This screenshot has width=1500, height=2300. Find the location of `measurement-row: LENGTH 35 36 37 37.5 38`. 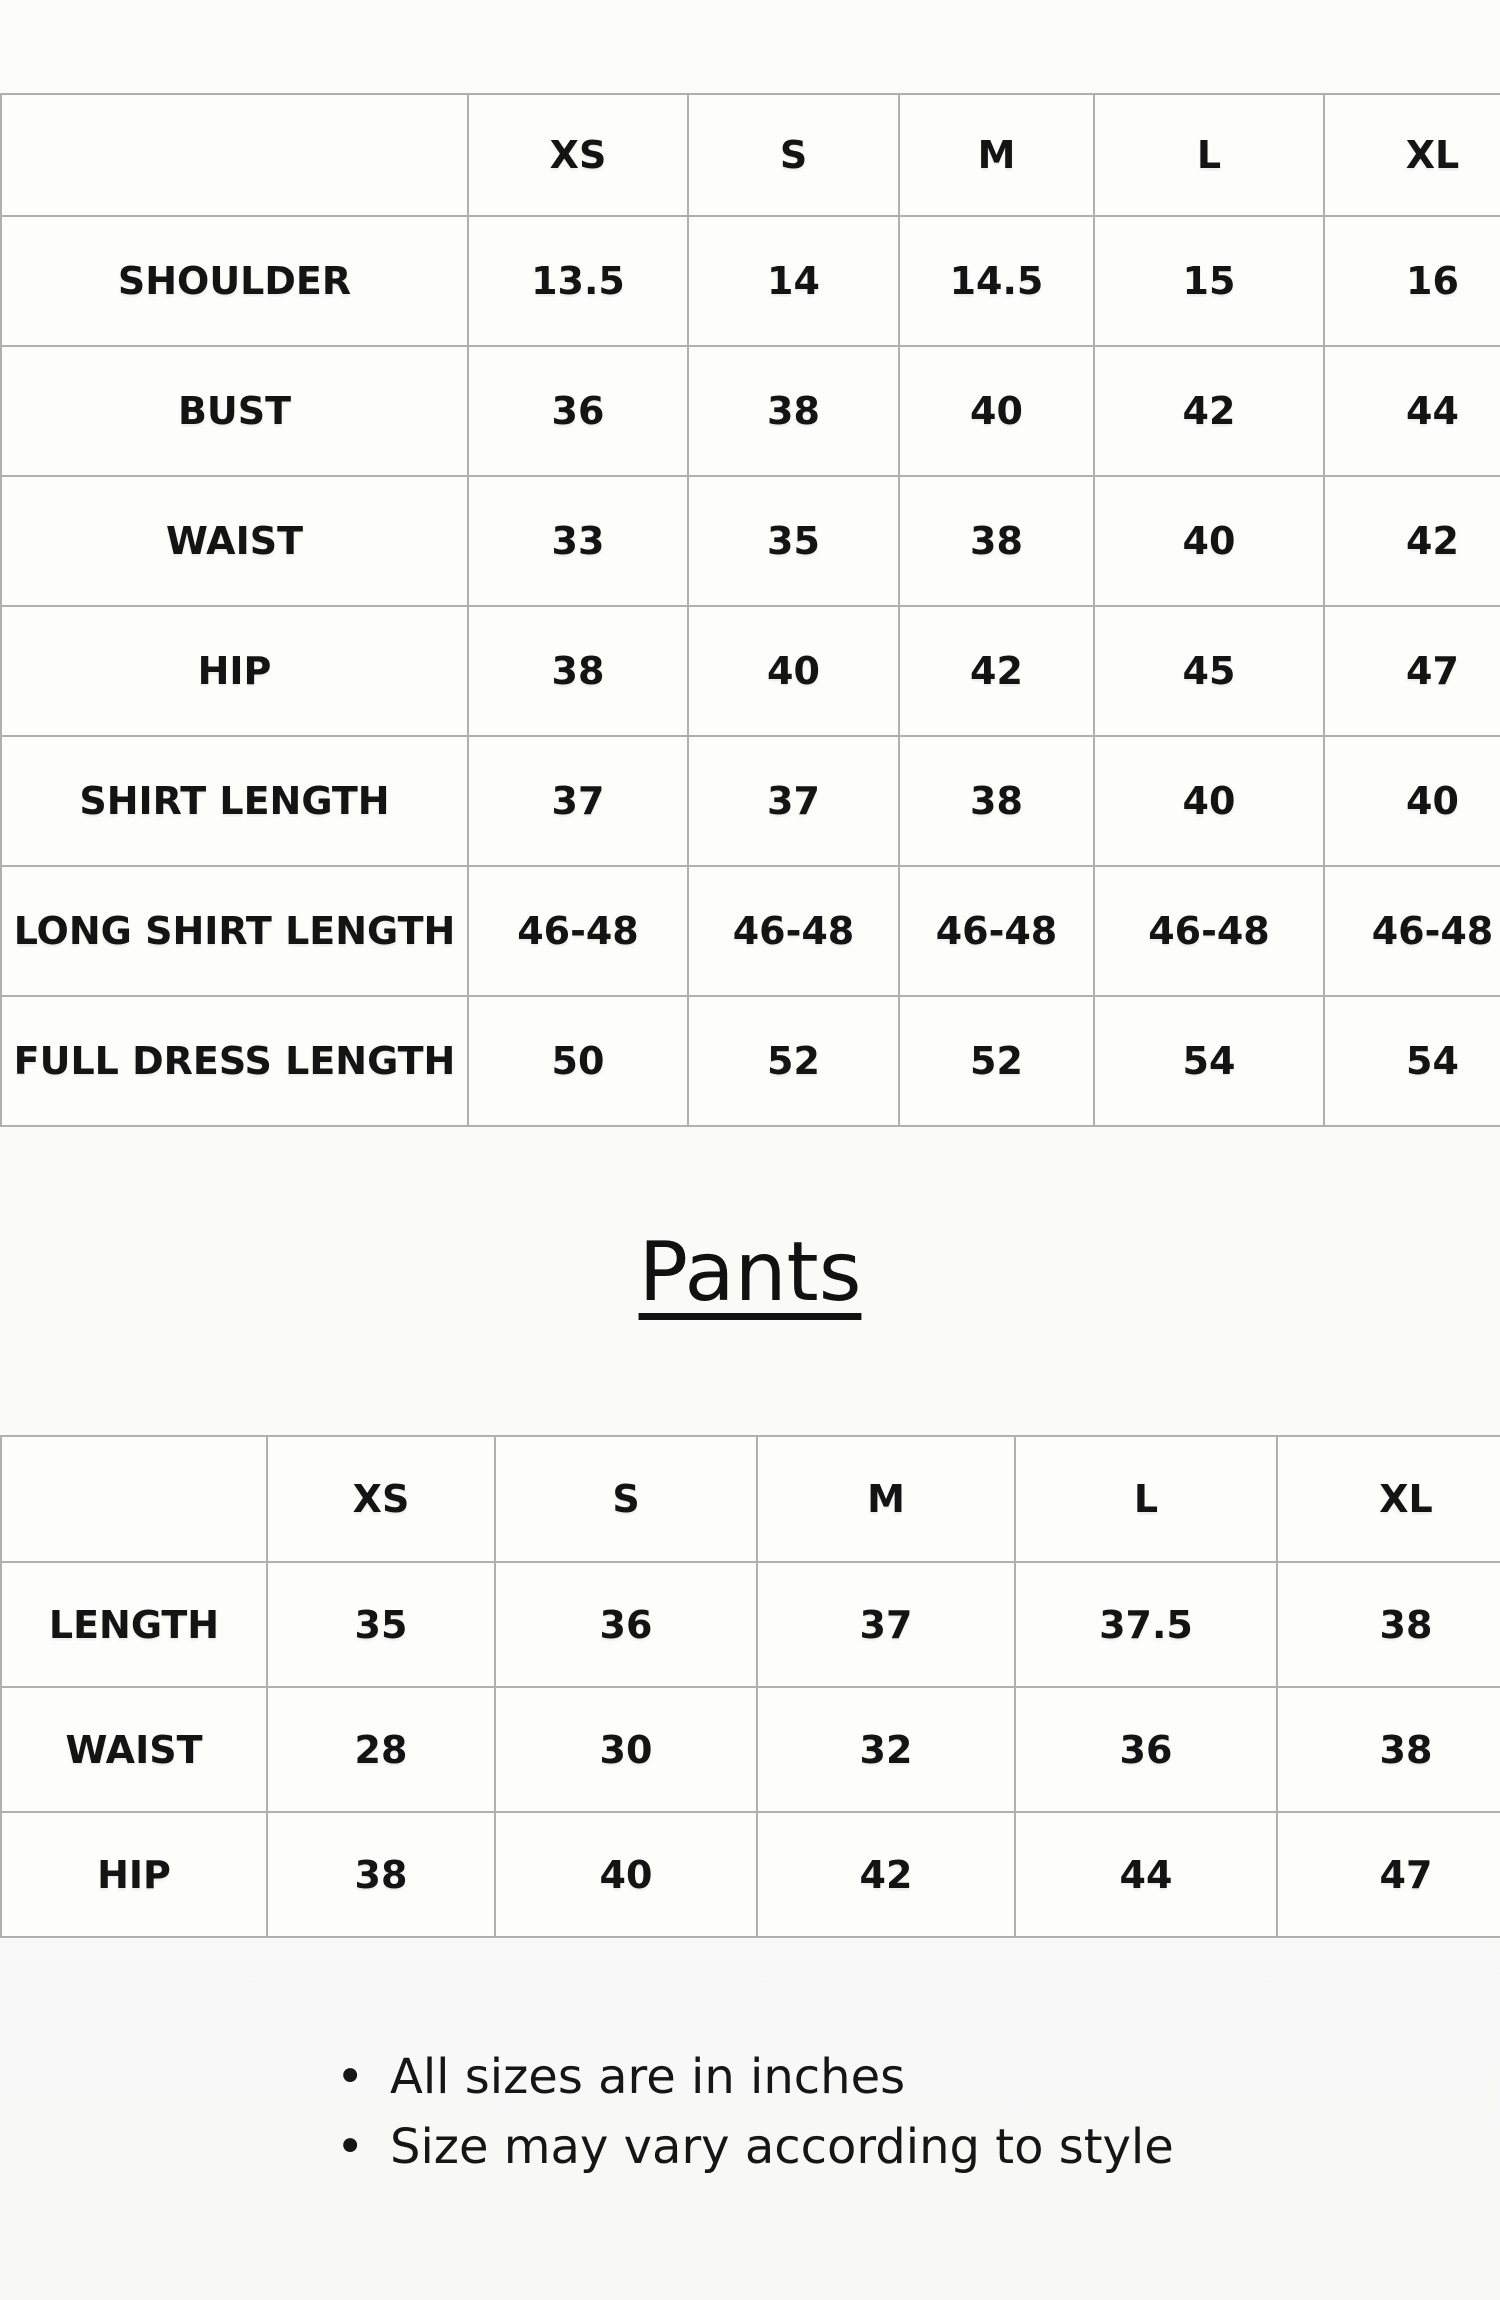

measurement-row: LENGTH 35 36 37 37.5 38 is located at coordinates (750, 1624).